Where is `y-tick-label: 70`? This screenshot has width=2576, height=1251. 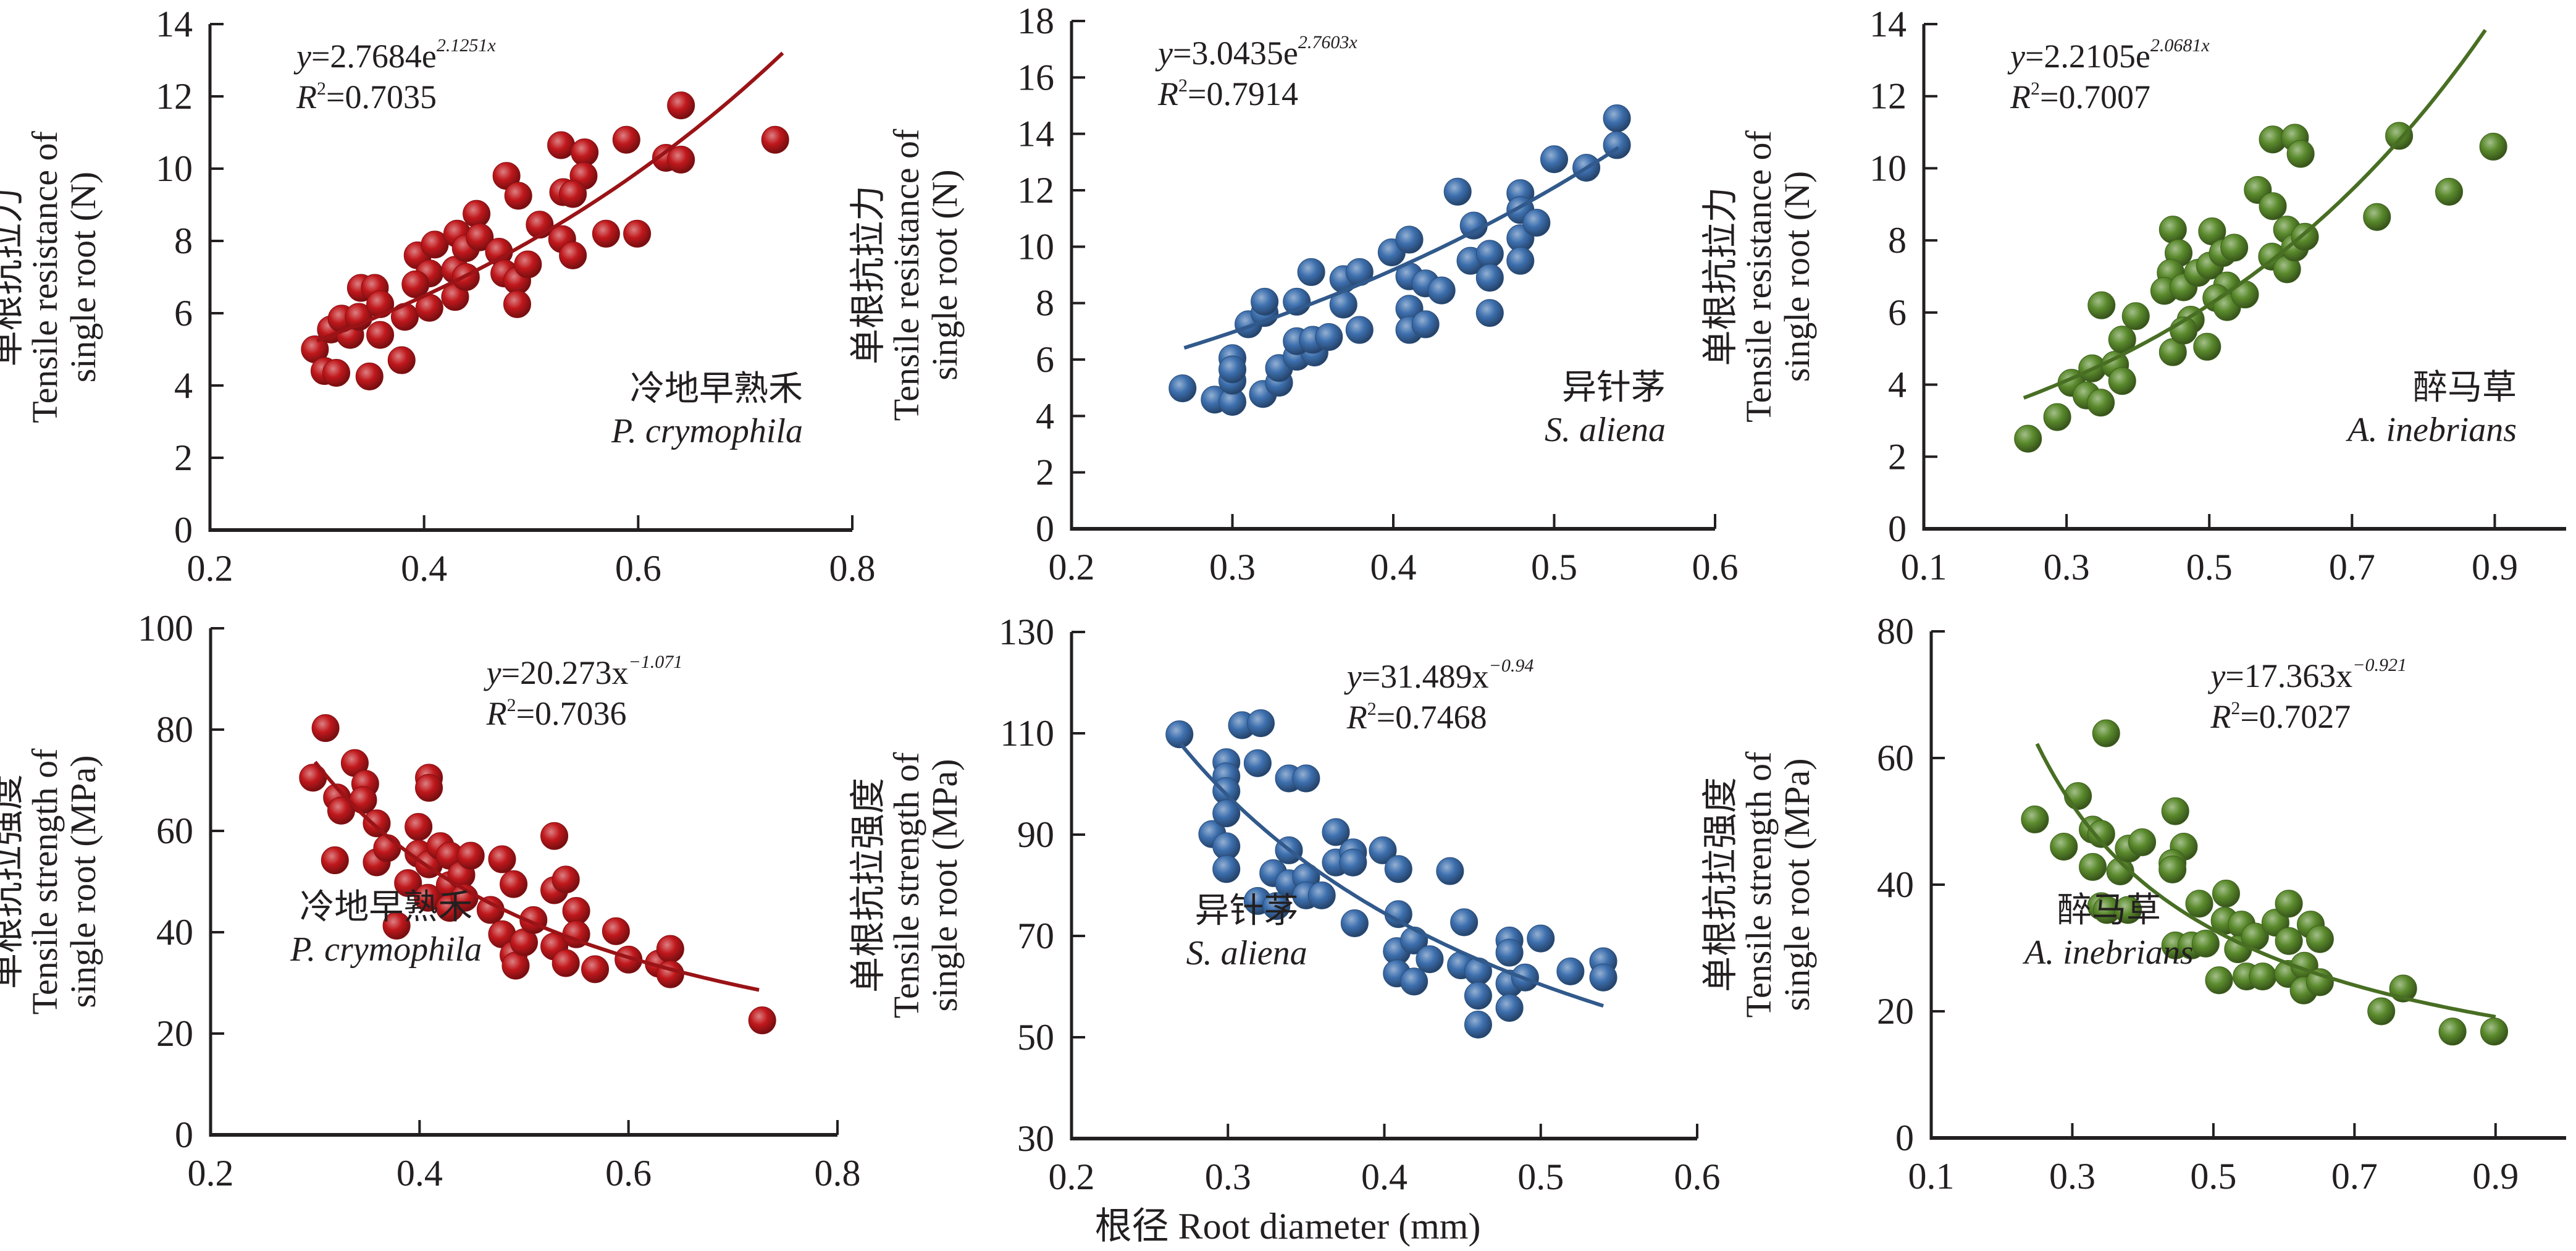
y-tick-label: 70 is located at coordinates (1035, 936).